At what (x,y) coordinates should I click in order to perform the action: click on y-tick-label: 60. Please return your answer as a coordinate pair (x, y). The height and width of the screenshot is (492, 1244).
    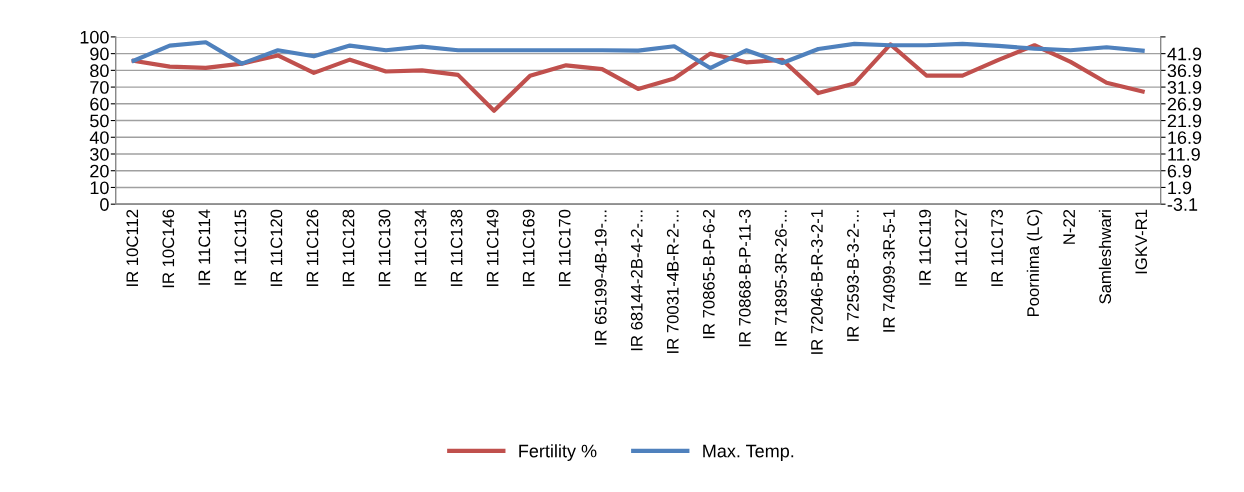
    Looking at the image, I should click on (99, 104).